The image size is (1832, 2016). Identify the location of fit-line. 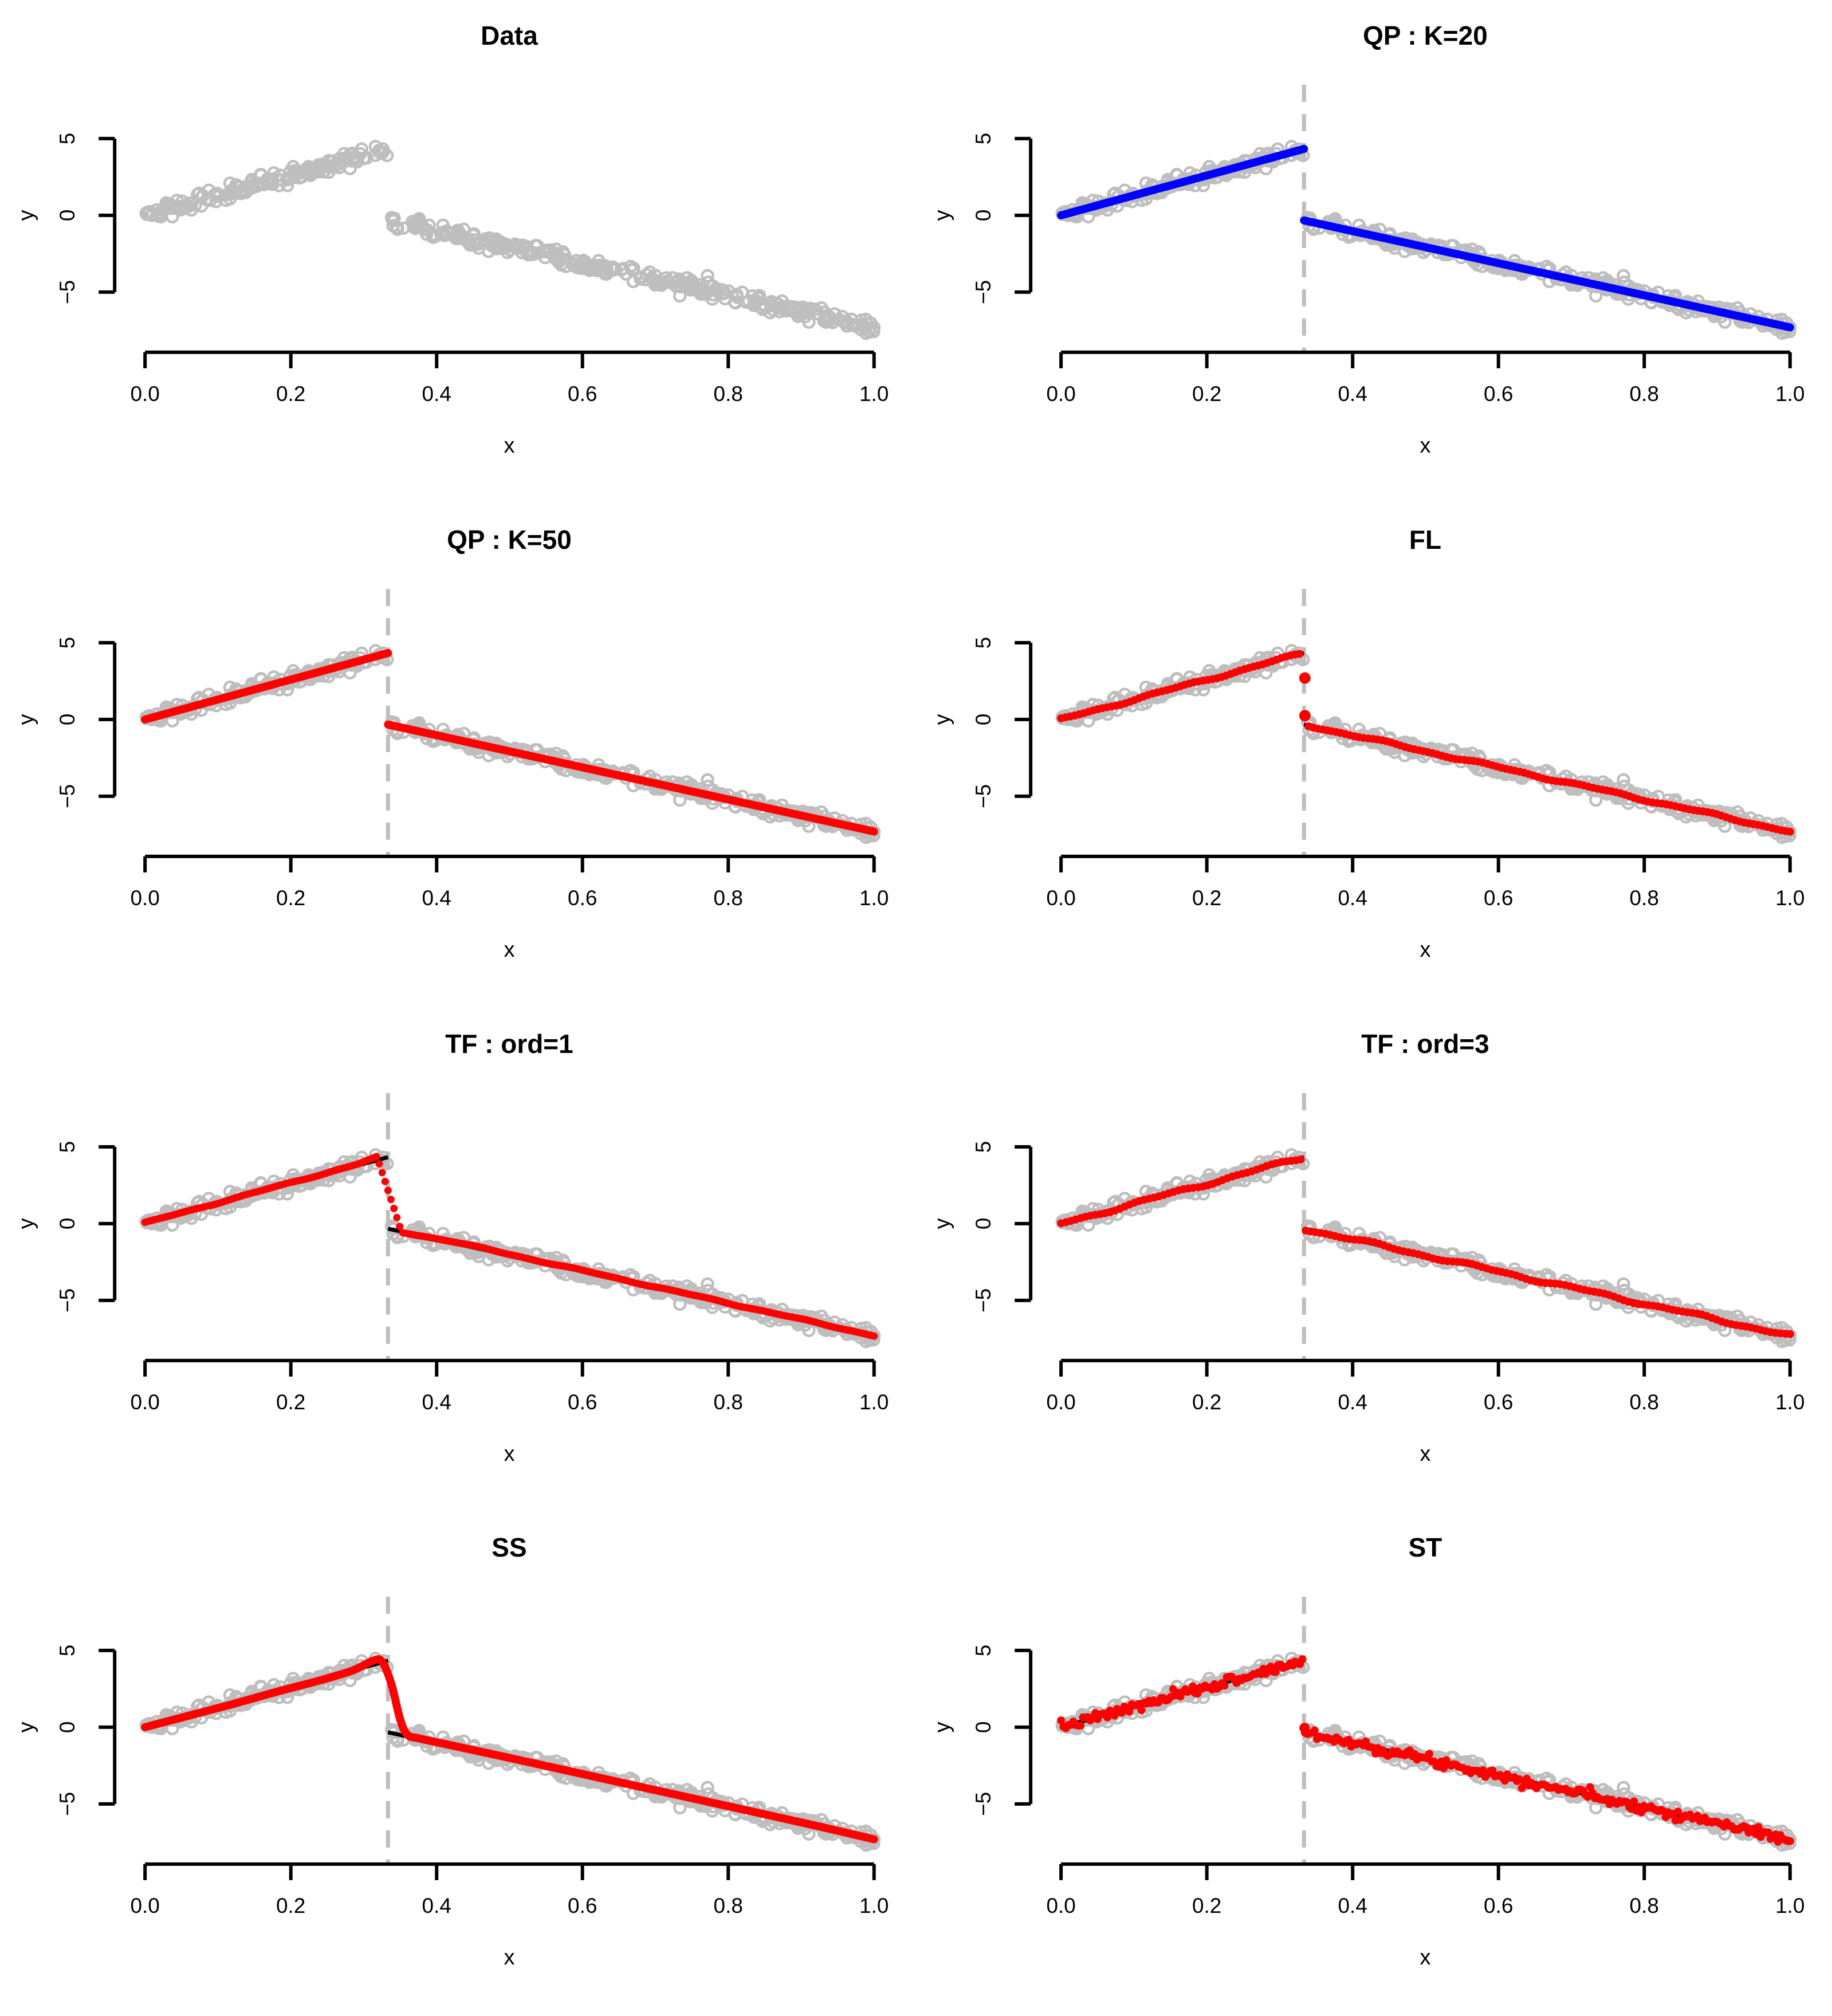
(510, 742).